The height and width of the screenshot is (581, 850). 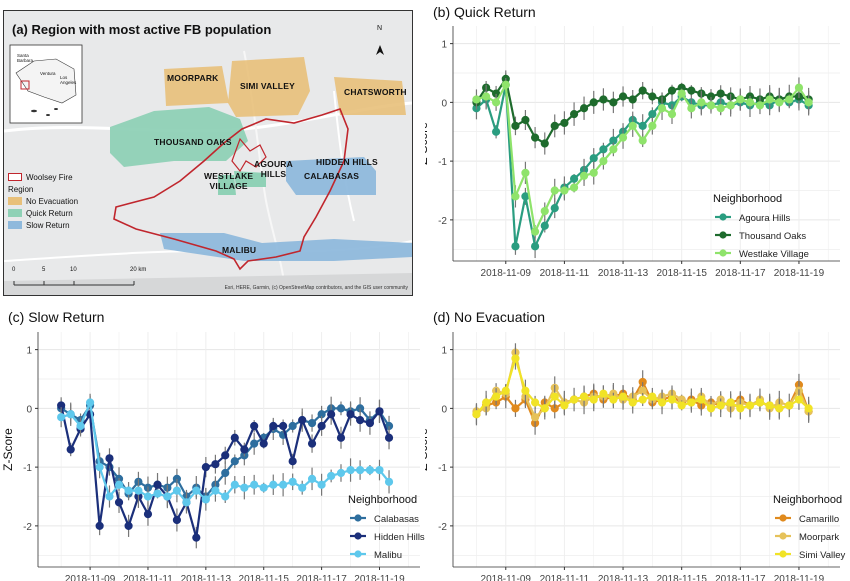 What do you see at coordinates (819, 537) in the screenshot?
I see `legend-label: Moorpark` at bounding box center [819, 537].